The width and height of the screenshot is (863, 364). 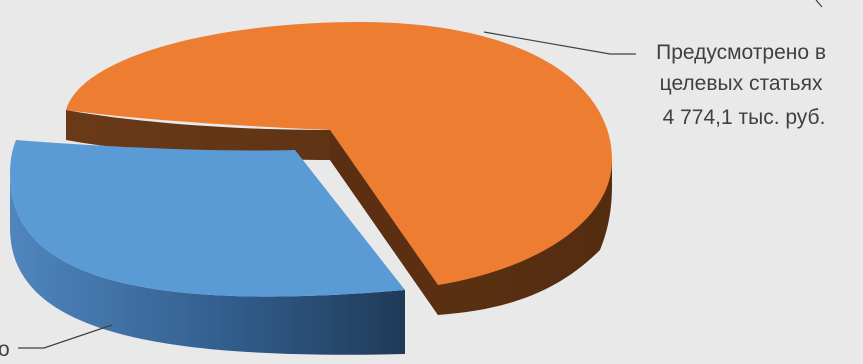 I want to click on slice-label-other-line-1: о, so click(x=5, y=349).